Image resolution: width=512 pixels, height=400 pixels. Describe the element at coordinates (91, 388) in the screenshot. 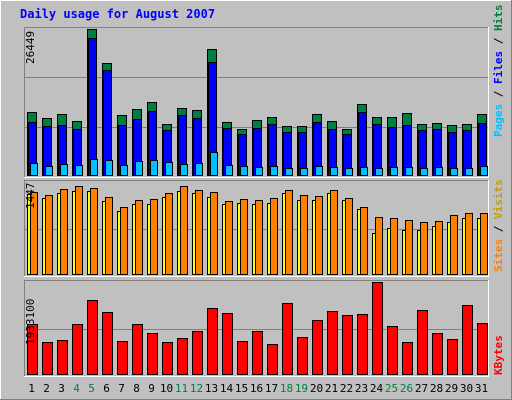

I see `day-label-5: 5` at that location.